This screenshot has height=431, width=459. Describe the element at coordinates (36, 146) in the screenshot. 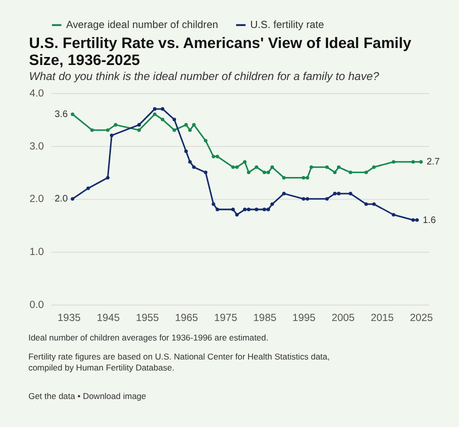

I see `y-tick-label: 3.0` at that location.